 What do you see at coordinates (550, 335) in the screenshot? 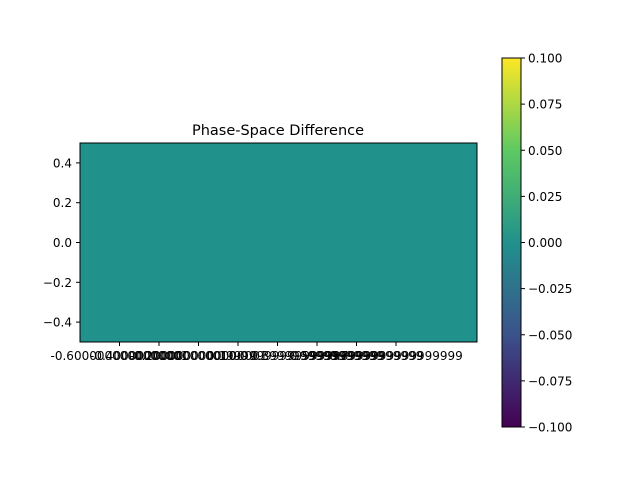
I see `colorbar-tick-label: −0.050` at bounding box center [550, 335].